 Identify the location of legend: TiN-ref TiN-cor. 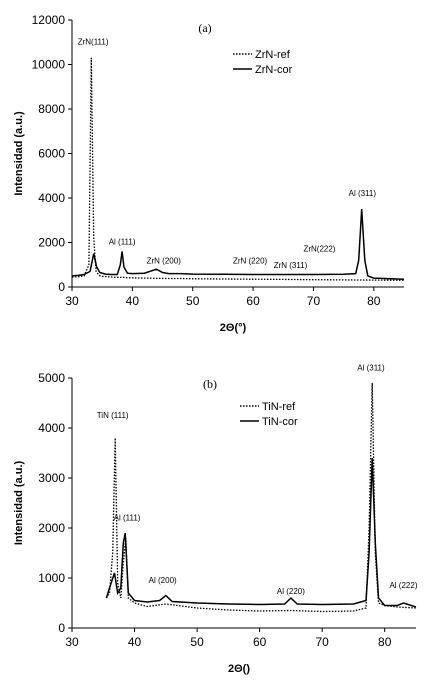
(269, 414).